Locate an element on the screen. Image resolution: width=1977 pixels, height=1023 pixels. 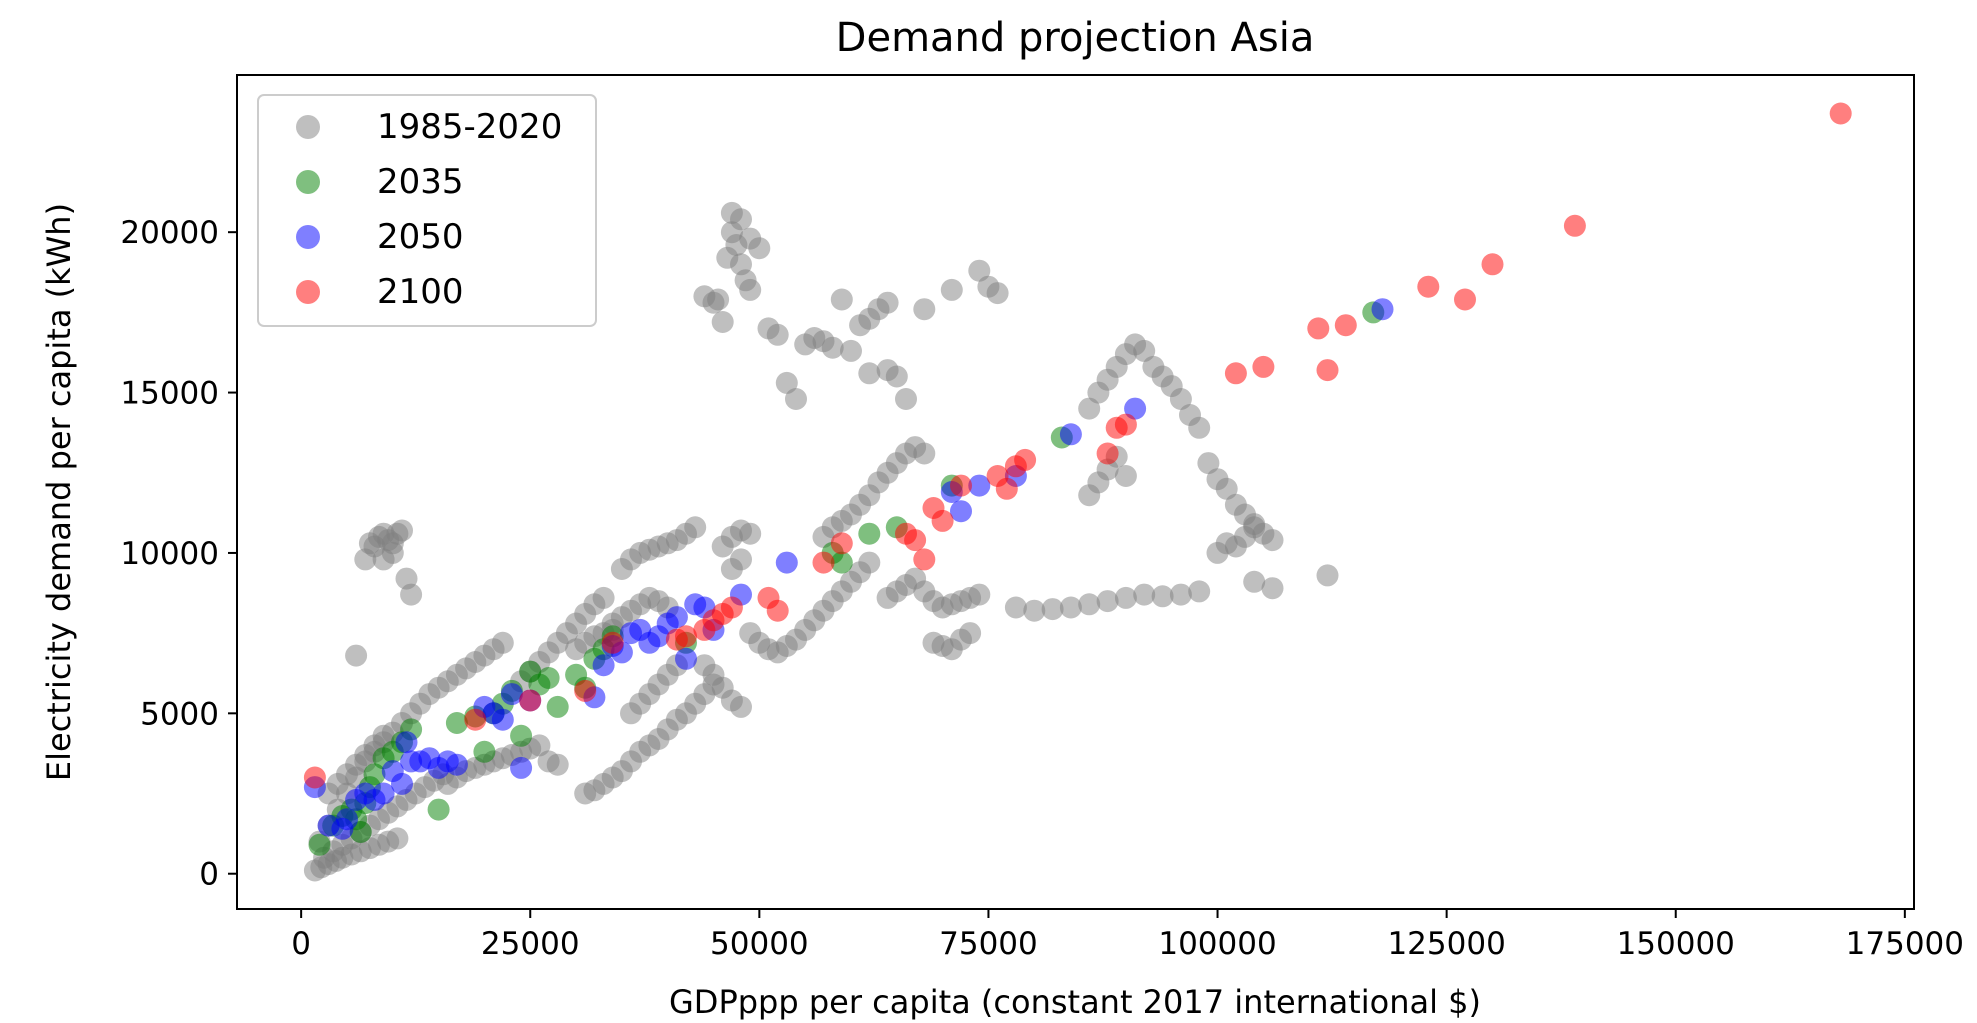
chart-title: Demand projection Asia is located at coordinates (1075, 38).